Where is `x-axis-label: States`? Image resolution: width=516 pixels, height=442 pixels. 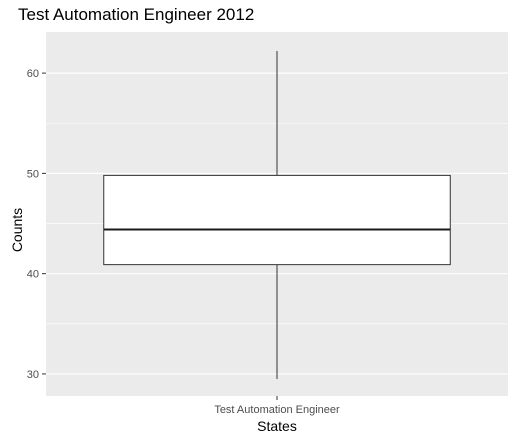 x-axis-label: States is located at coordinates (277, 426).